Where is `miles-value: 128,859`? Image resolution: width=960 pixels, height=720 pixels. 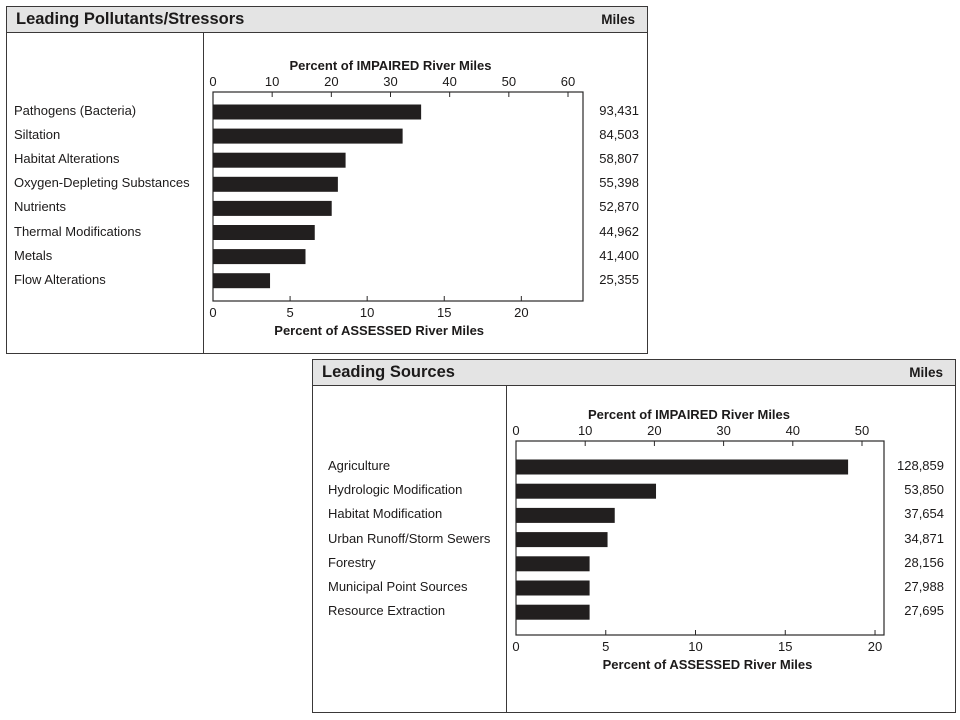
miles-value: 128,859 is located at coordinates (920, 465).